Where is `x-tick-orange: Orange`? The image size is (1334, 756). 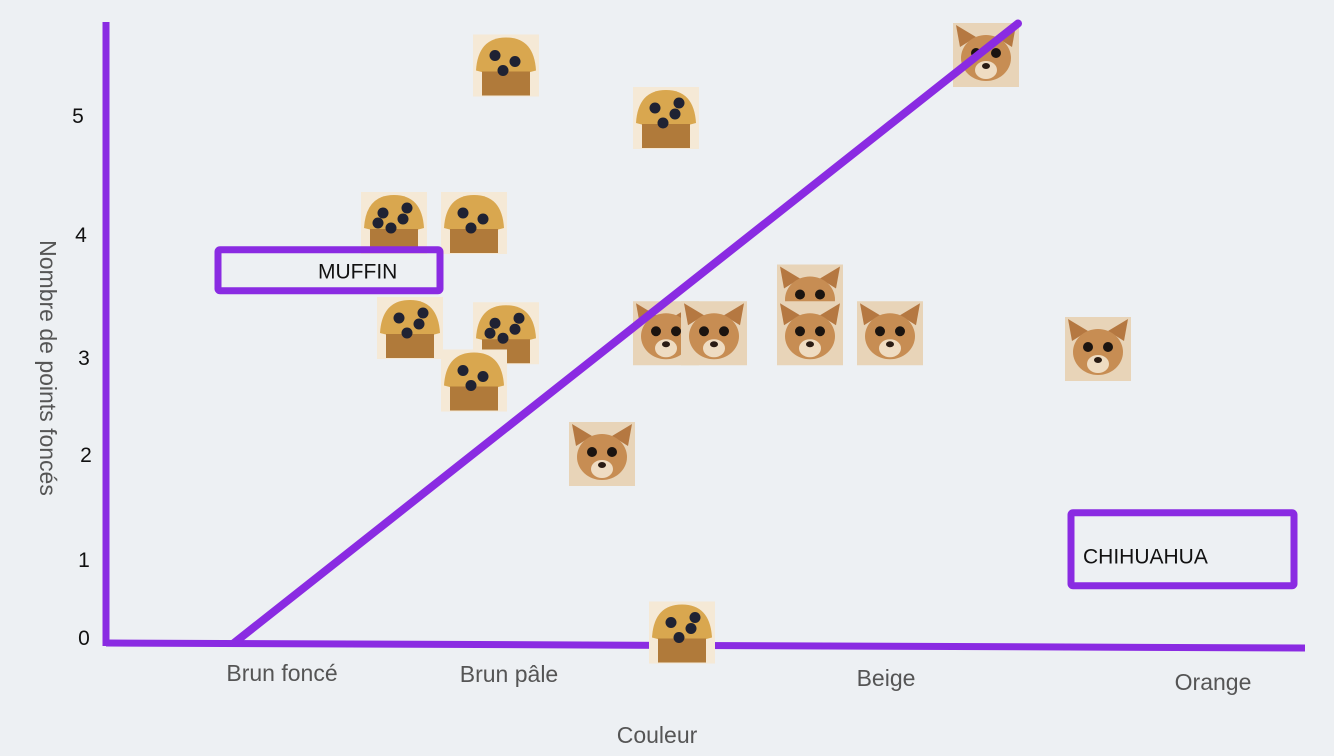
x-tick-orange: Orange is located at coordinates (1213, 682).